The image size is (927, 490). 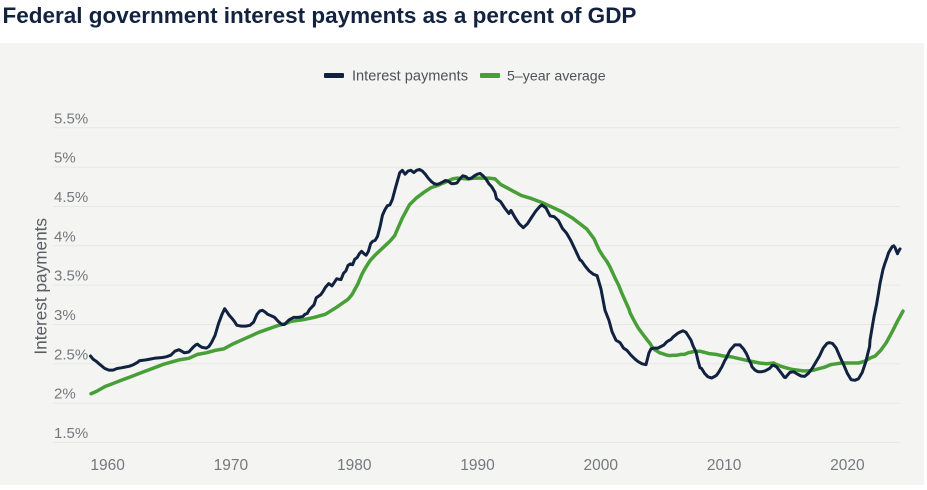 I want to click on svg-text: 2.5%, so click(x=71, y=354).